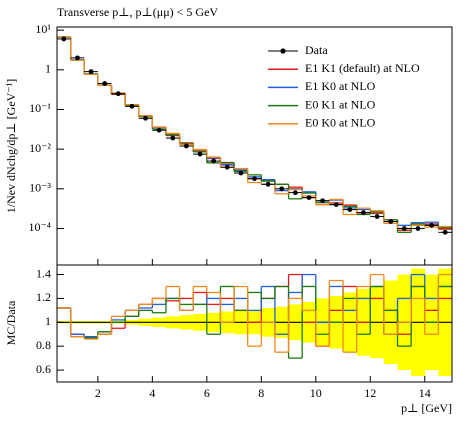  Describe the element at coordinates (137, 12) in the screenshot. I see `chart-title: Transverse p⊥, p⊥(μμ) < 5 GeV` at that location.